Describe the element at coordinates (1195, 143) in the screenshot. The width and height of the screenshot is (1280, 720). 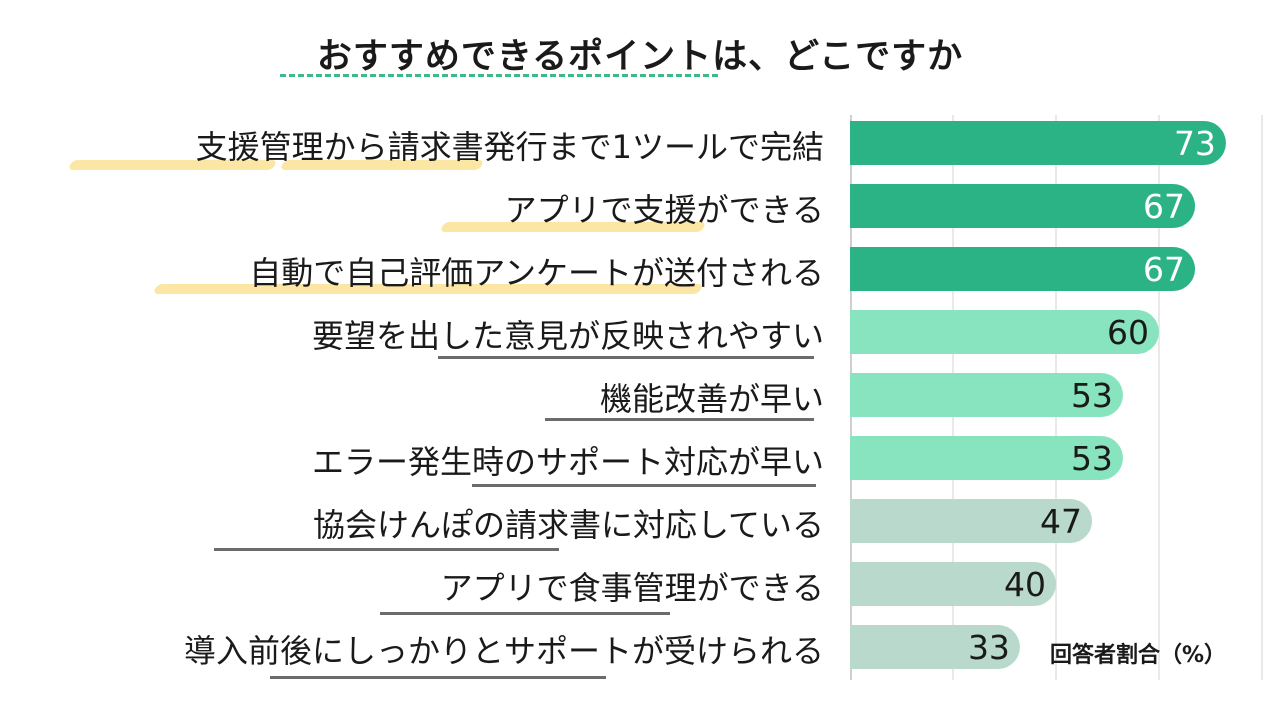
I see `data-label: 73` at that location.